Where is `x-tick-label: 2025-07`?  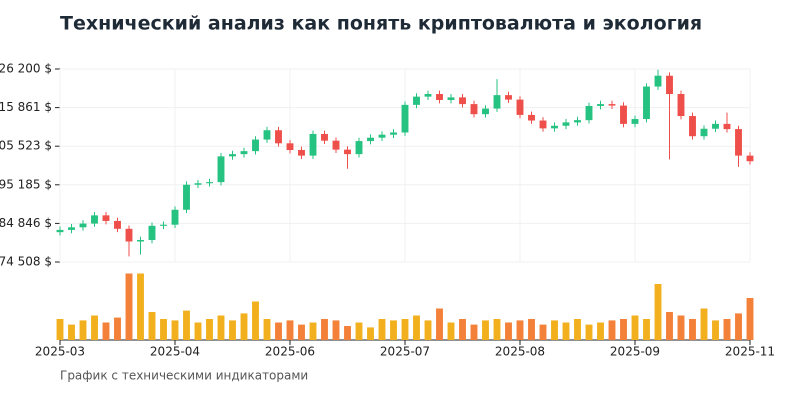 x-tick-label: 2025-07 is located at coordinates (405, 352).